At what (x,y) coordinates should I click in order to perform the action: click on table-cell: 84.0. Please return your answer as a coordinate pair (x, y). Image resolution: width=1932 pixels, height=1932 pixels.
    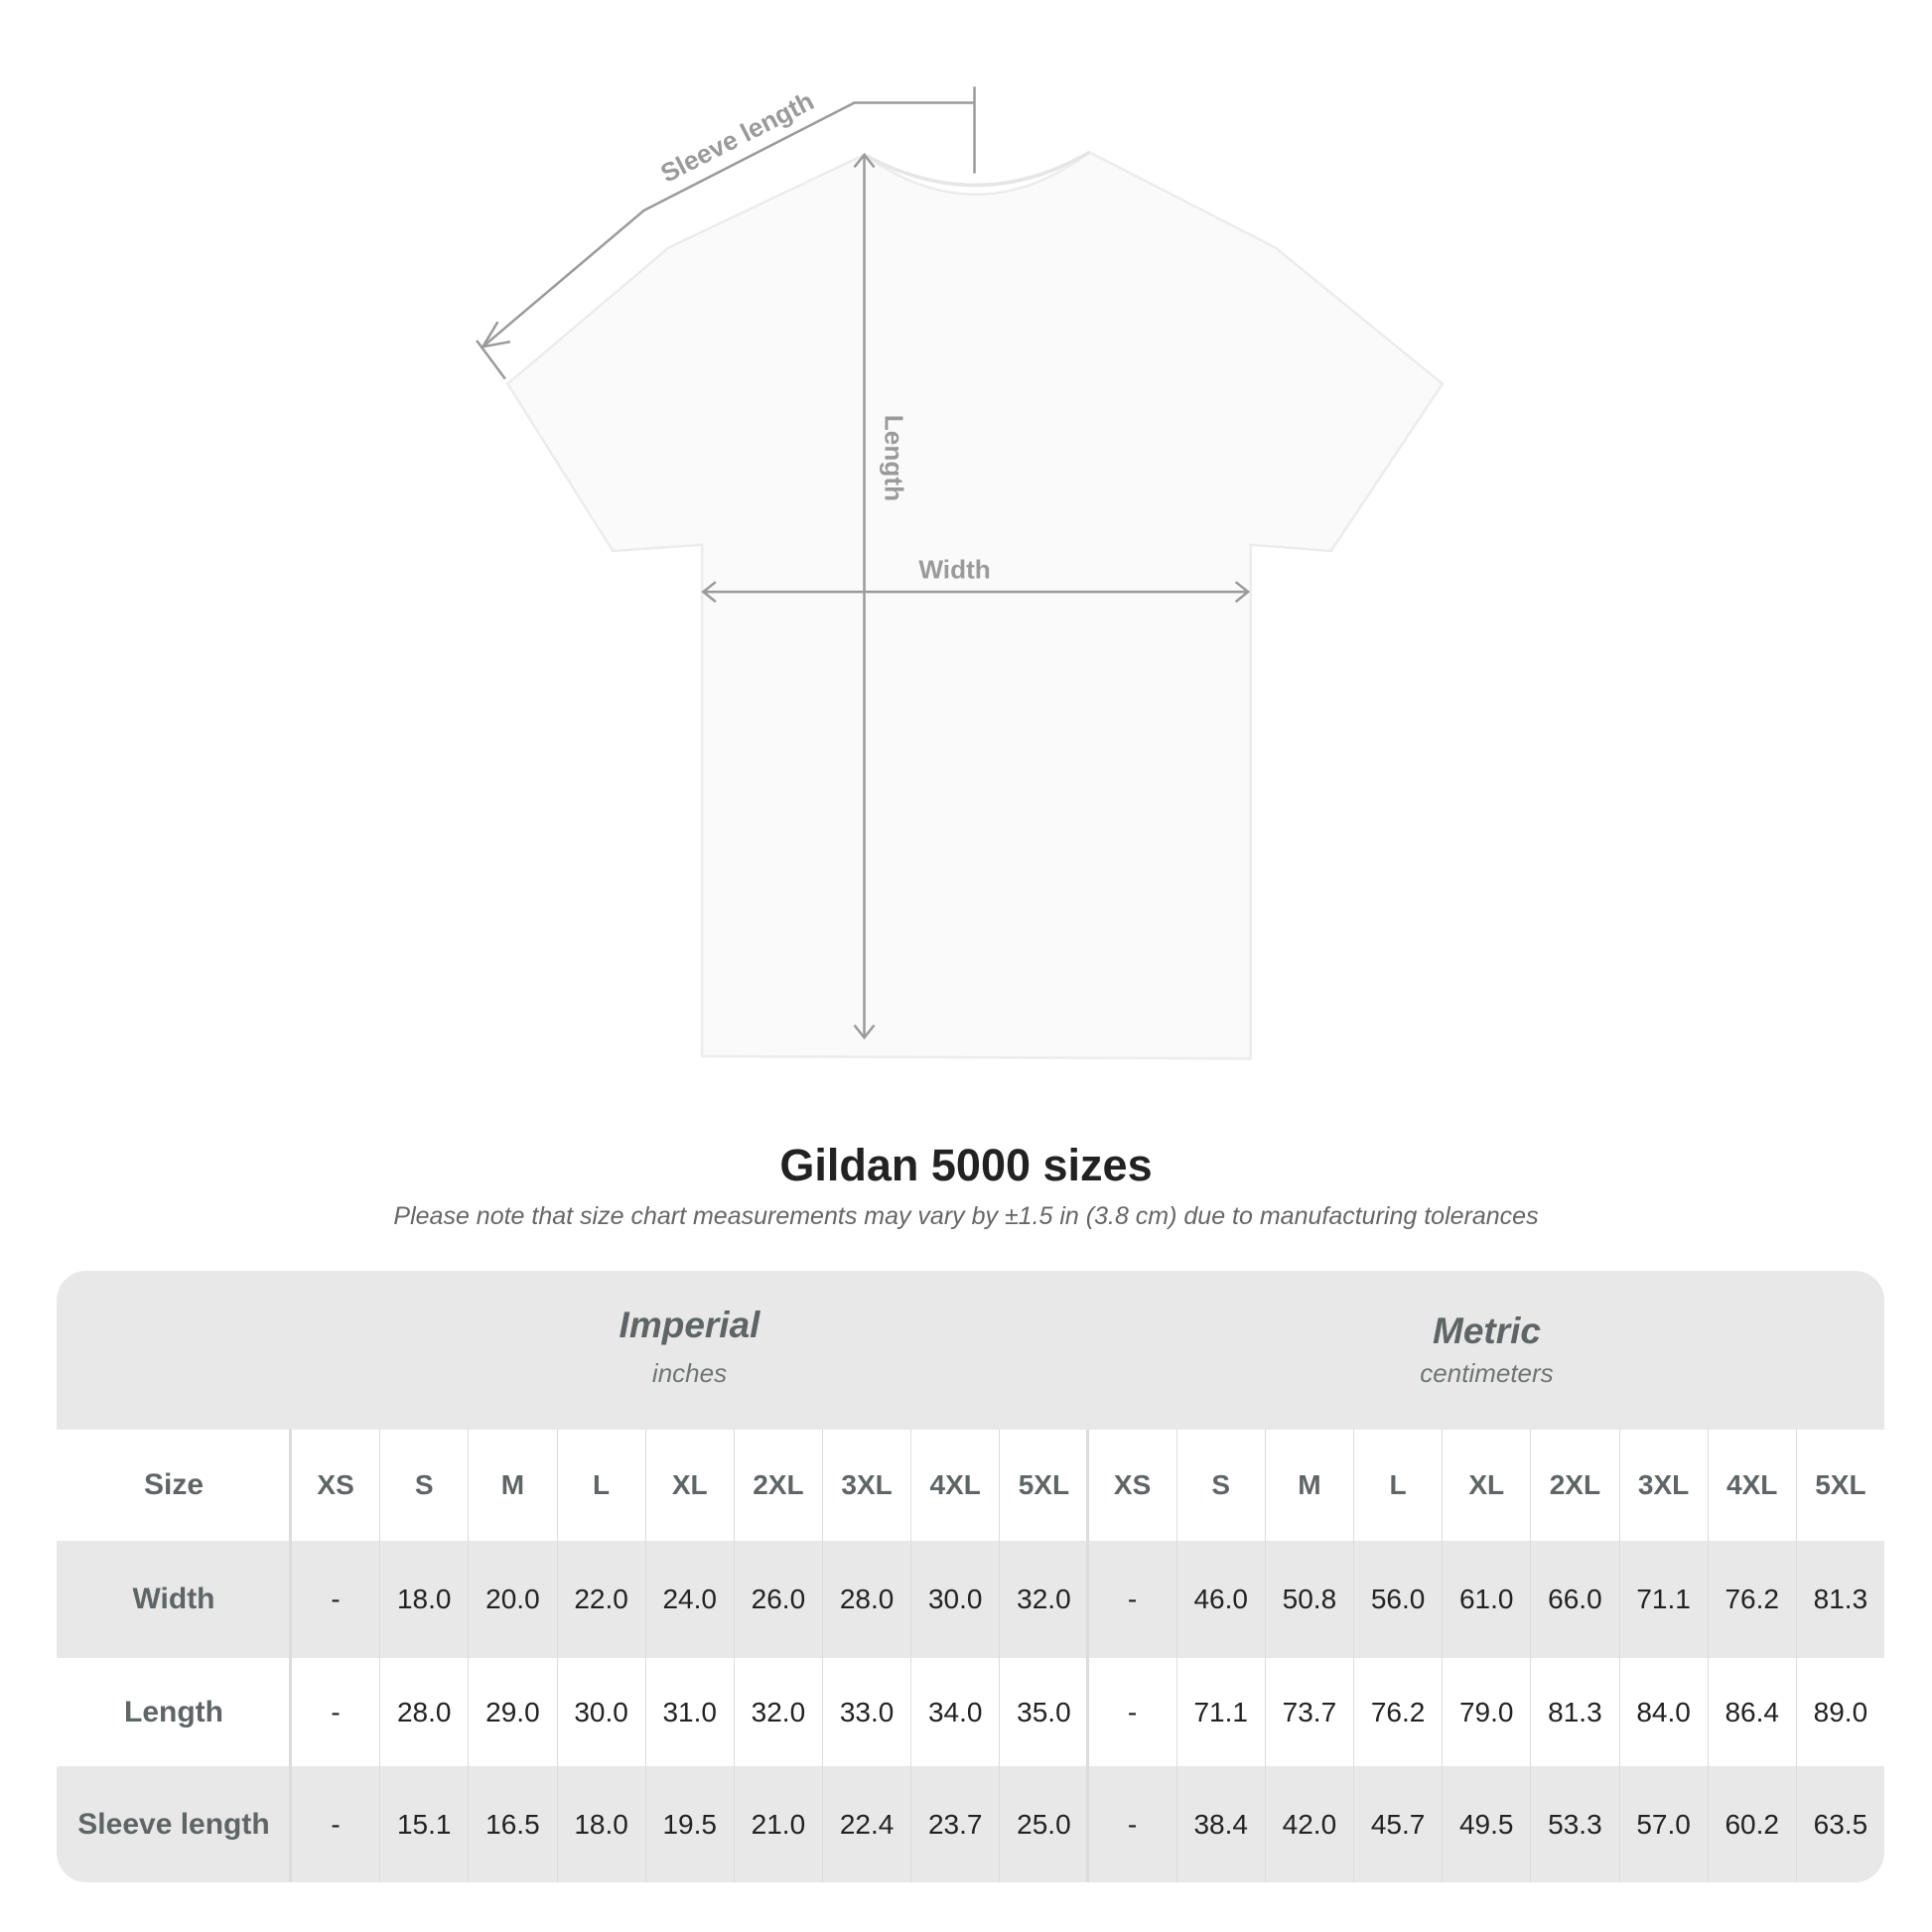
    Looking at the image, I should click on (1663, 1712).